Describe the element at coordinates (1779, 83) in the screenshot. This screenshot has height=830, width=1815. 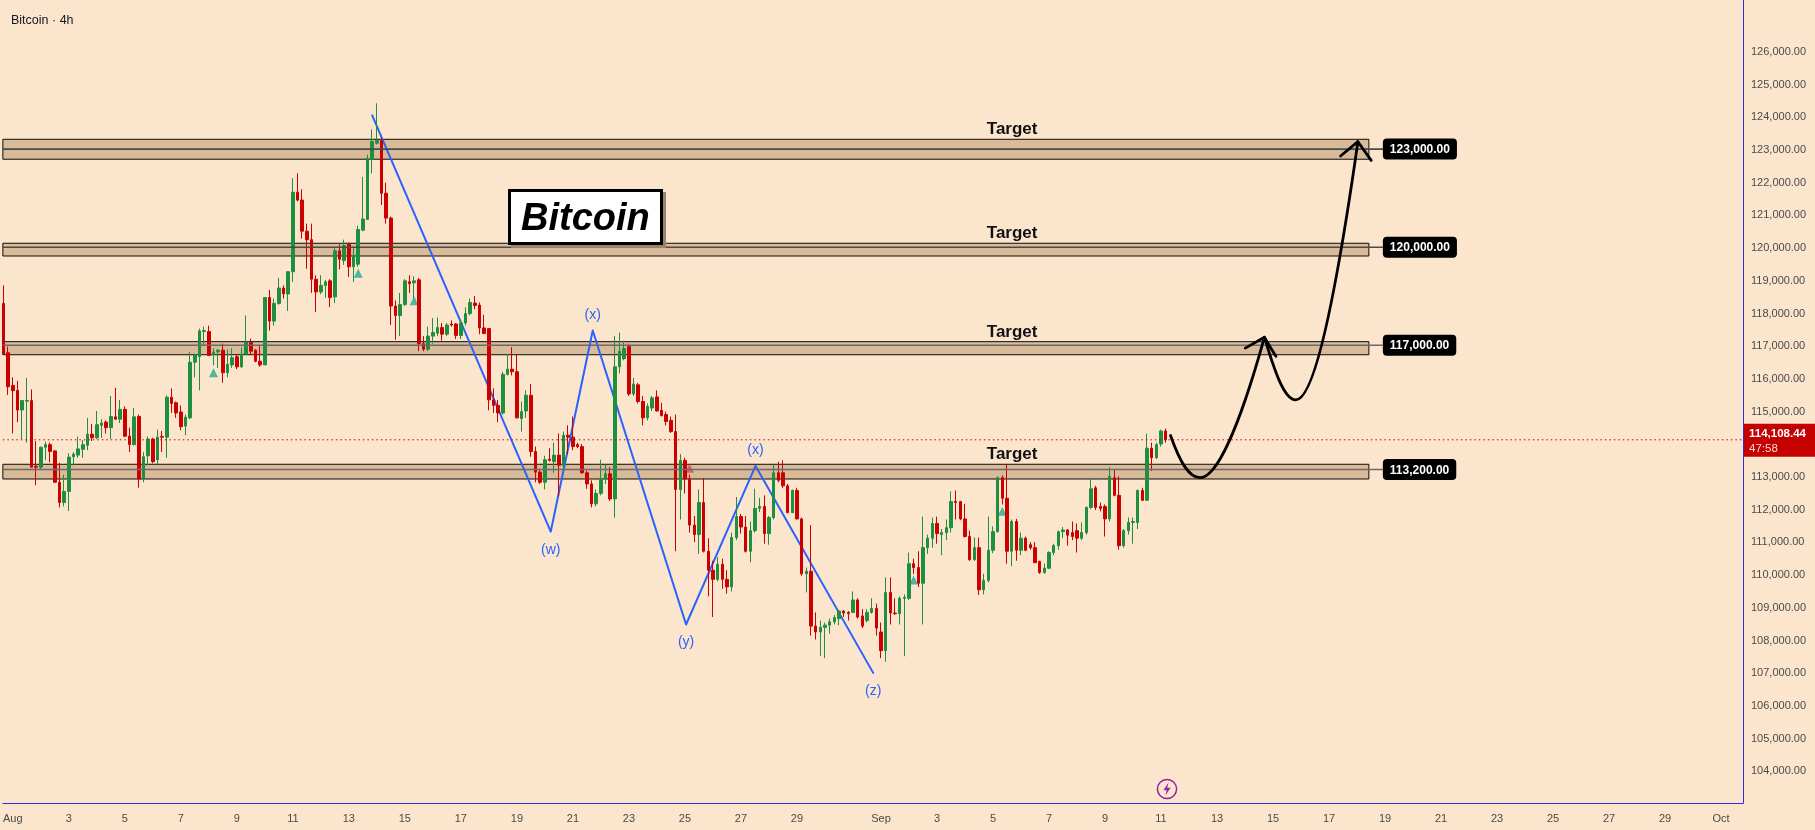
I see `y-tick-label: 125,000.00` at that location.